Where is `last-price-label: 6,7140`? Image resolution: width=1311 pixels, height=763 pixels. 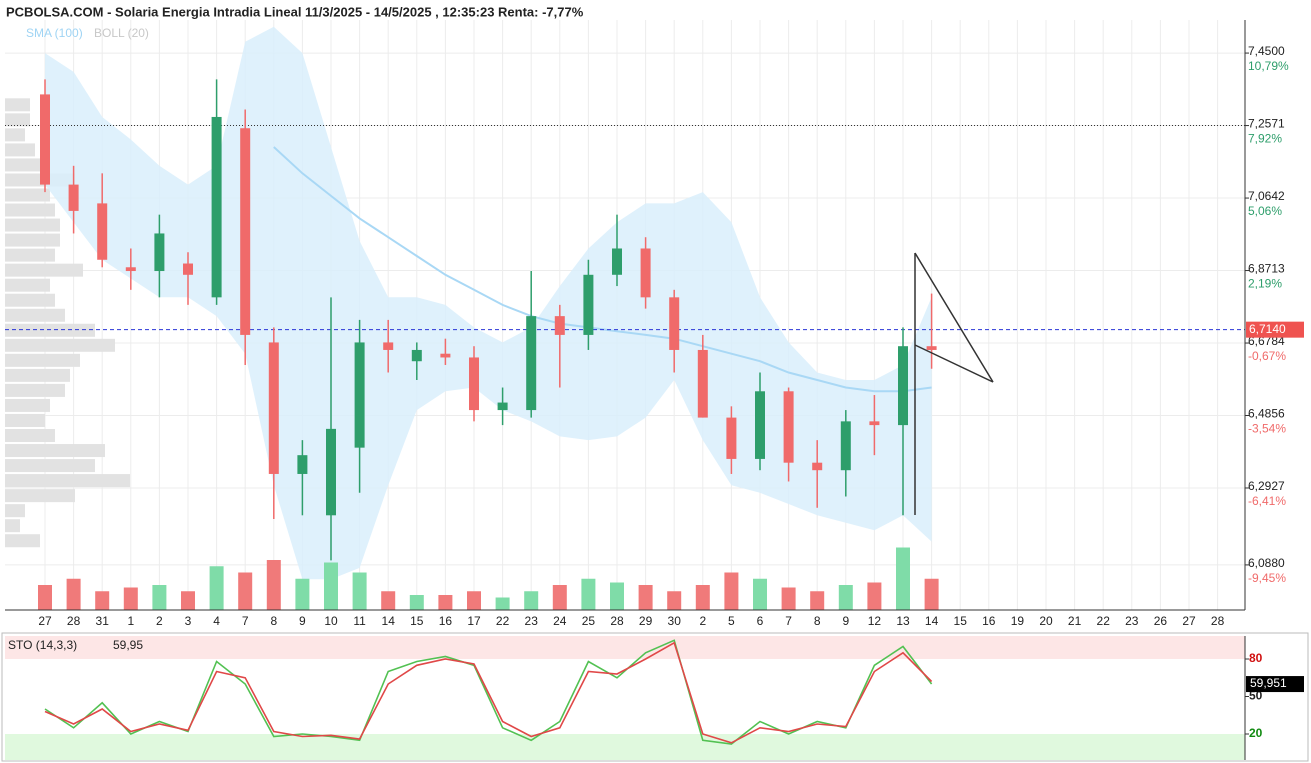
last-price-label: 6,7140 is located at coordinates (1267, 329).